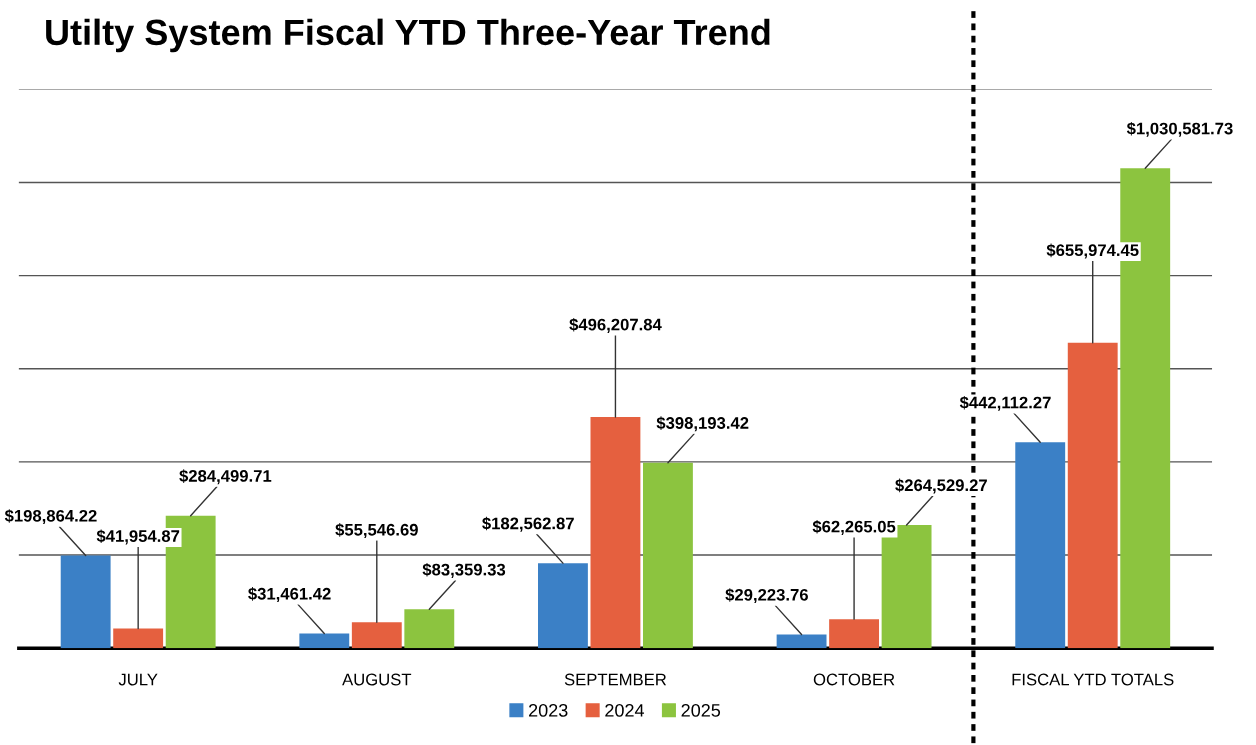 This screenshot has height=745, width=1256. I want to click on x-tick-label: AUGUST, so click(377, 679).